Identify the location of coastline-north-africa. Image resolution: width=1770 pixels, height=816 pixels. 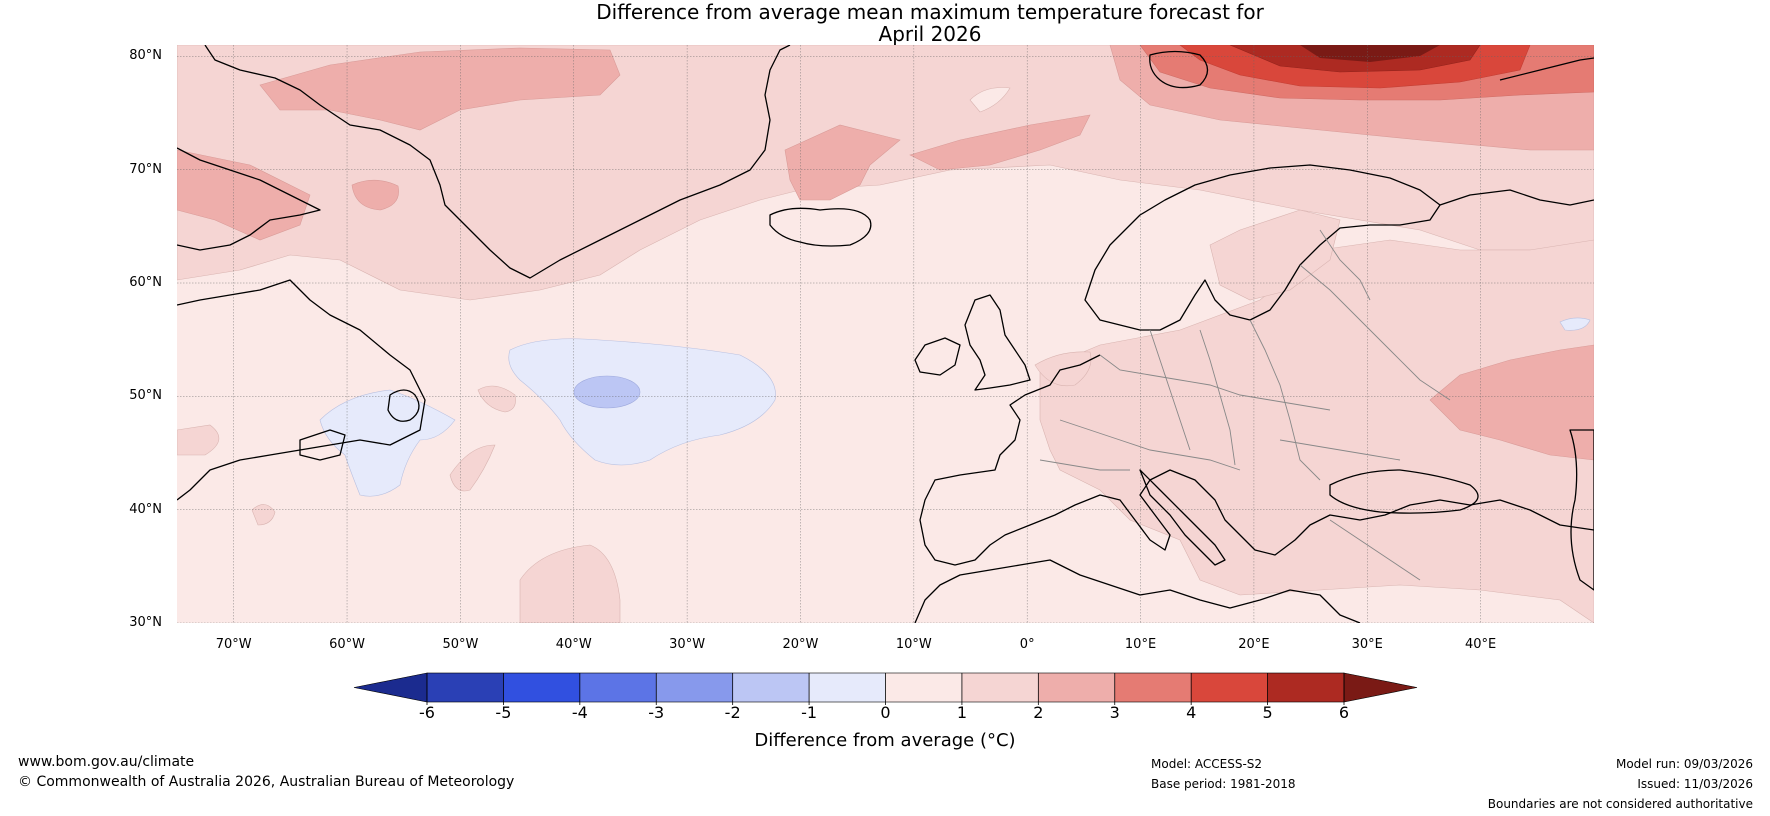
(1137, 591).